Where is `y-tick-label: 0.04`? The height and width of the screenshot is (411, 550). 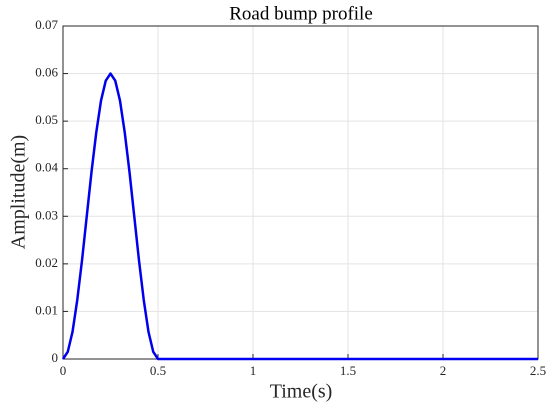 y-tick-label: 0.04 is located at coordinates (46, 167).